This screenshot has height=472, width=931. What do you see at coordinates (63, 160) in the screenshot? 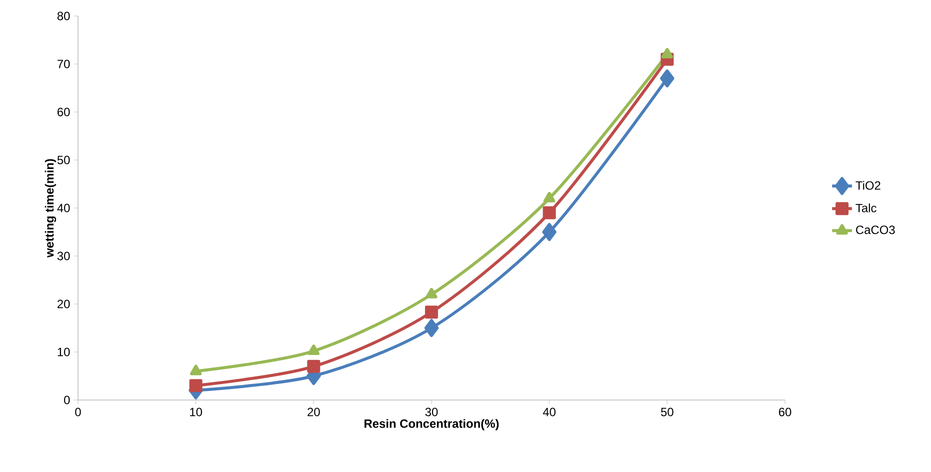
I see `y-tick-label: 50` at bounding box center [63, 160].